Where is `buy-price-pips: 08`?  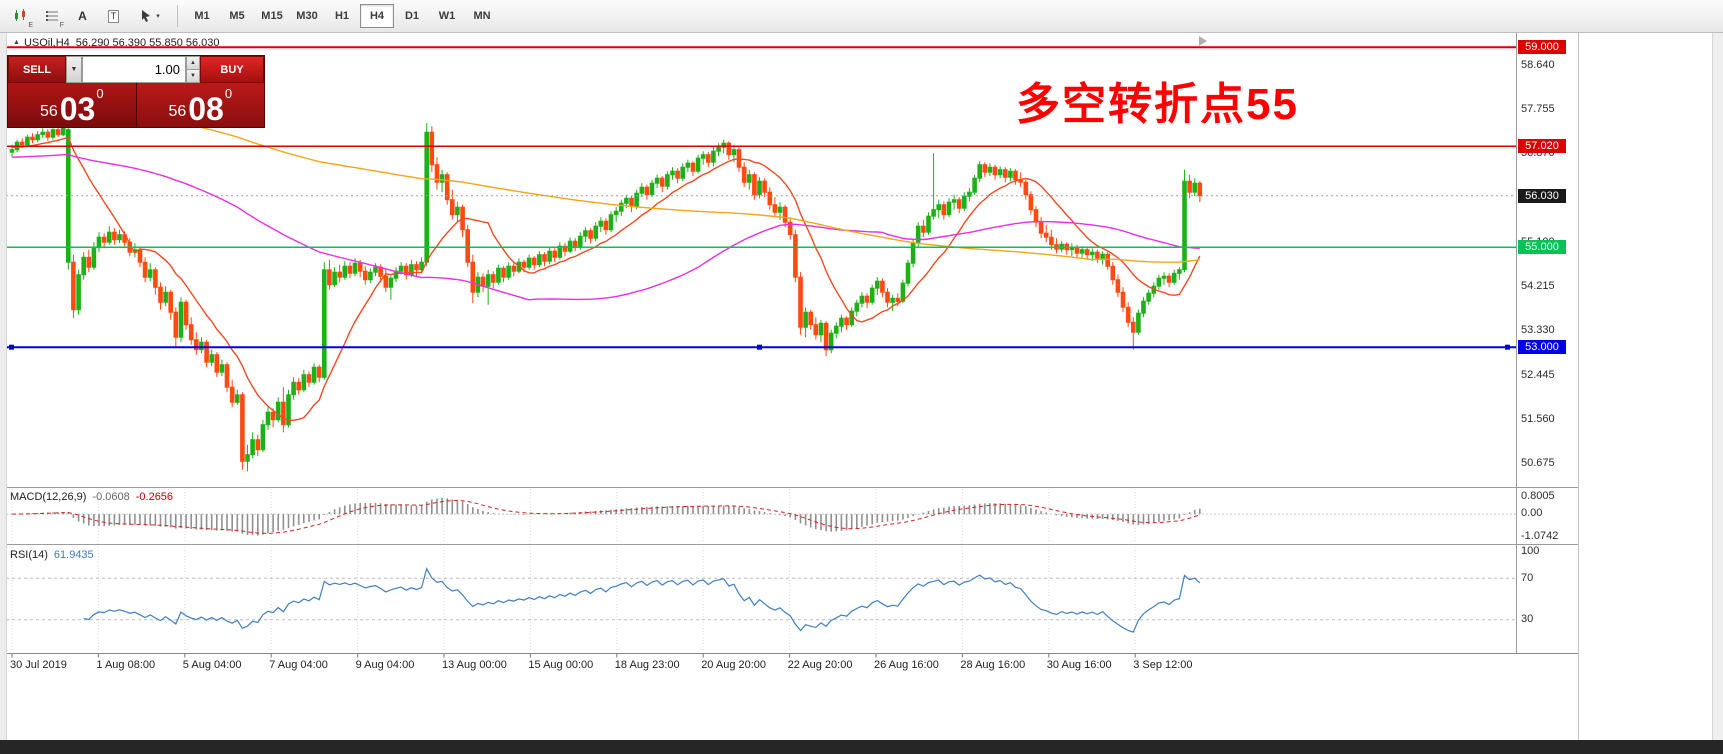
buy-price-pips: 08 is located at coordinates (206, 108).